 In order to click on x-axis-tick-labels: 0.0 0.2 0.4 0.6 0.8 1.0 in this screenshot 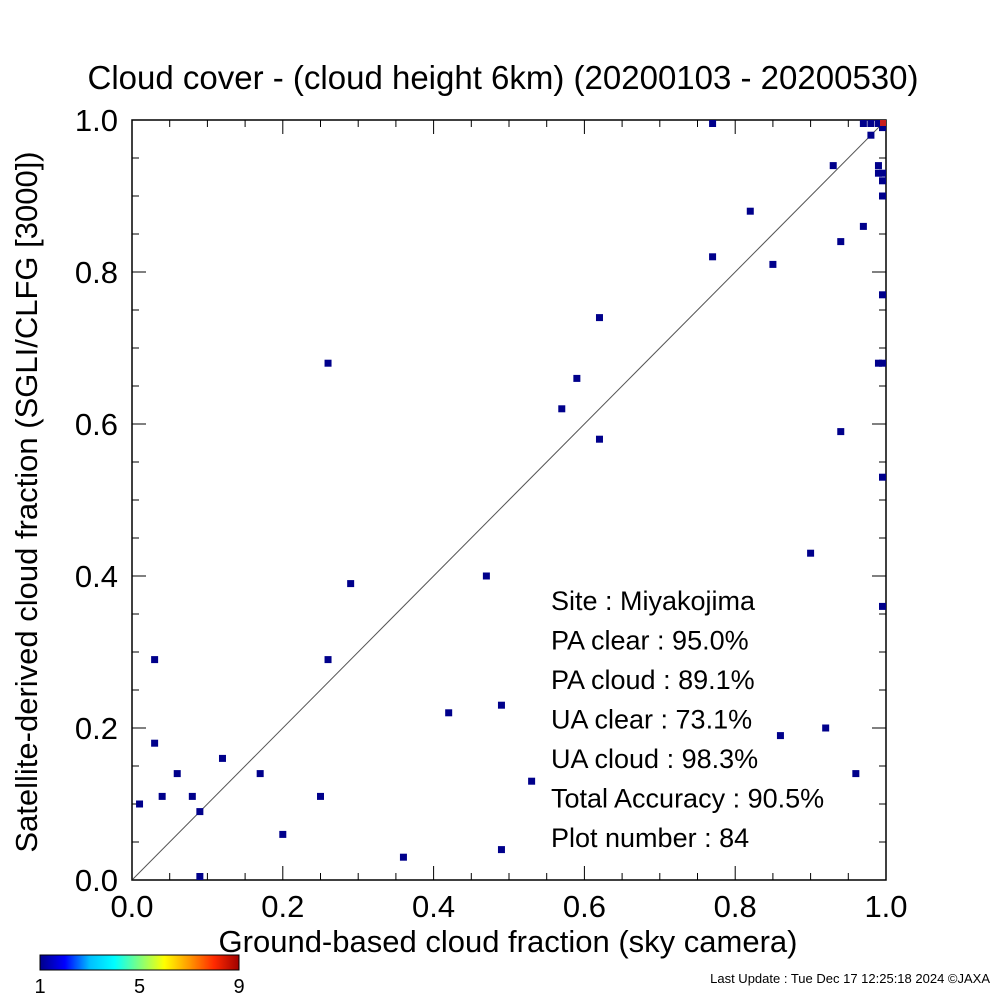, I will do `click(508, 906)`.